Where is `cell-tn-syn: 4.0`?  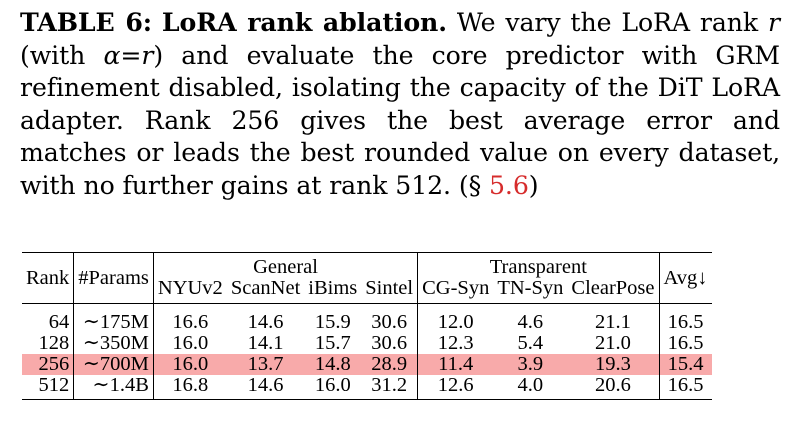
cell-tn-syn: 4.0 is located at coordinates (530, 385).